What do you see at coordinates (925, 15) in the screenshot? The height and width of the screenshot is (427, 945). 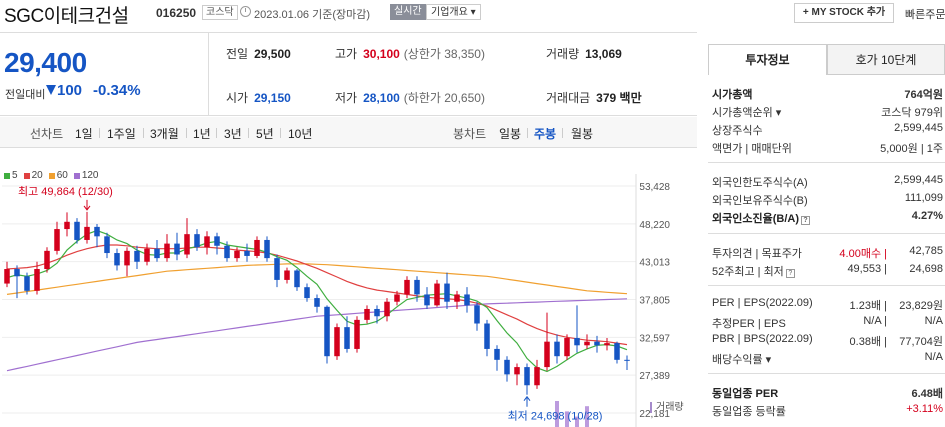 I see `quick-order-link: 빠른주문` at bounding box center [925, 15].